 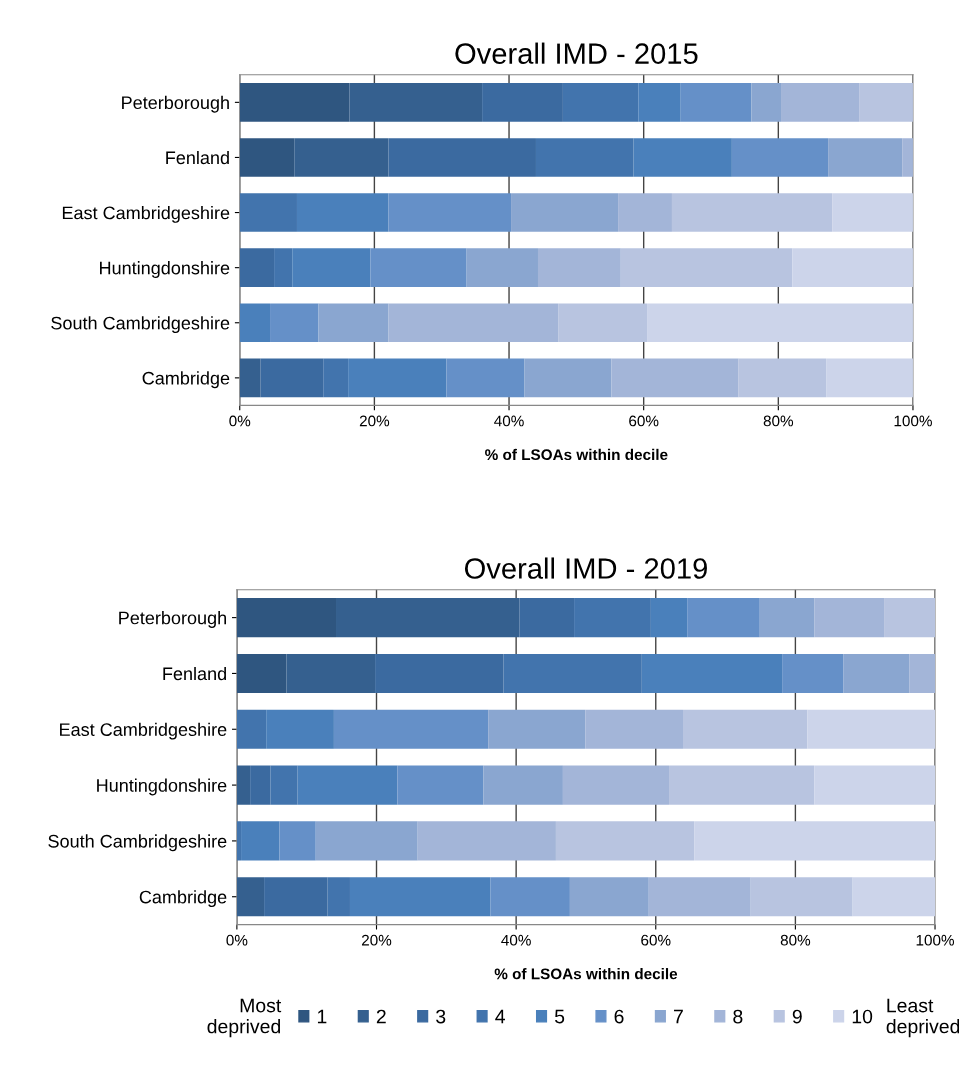 I want to click on legend-label: 4, so click(x=500, y=1016).